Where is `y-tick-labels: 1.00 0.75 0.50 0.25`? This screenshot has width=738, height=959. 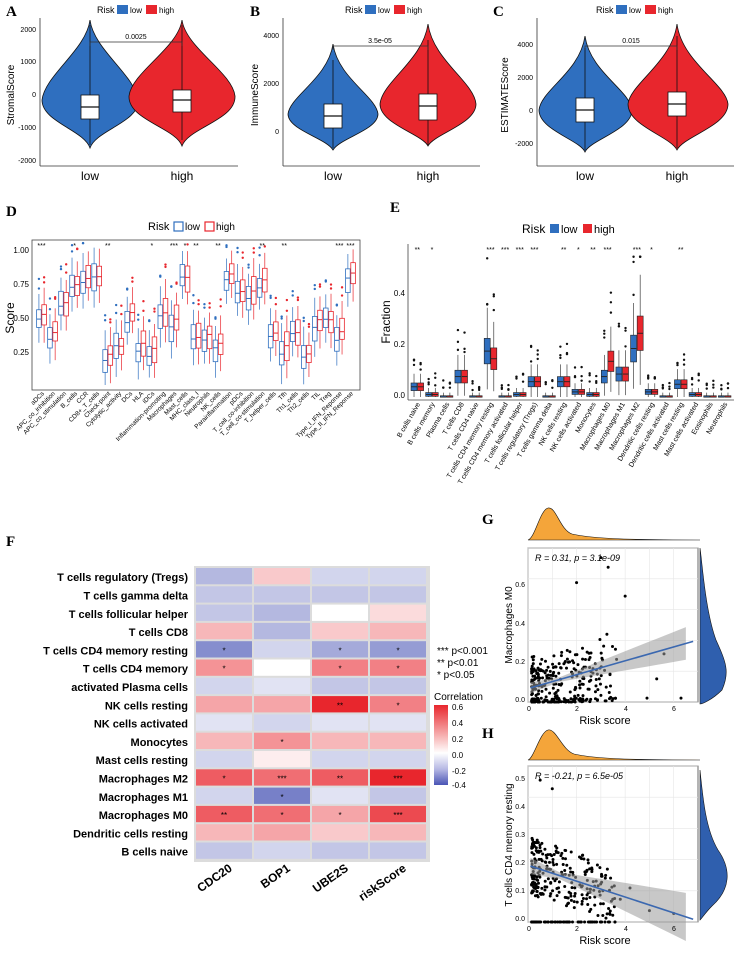 y-tick-labels: 1.00 0.75 0.50 0.25 is located at coordinates (21, 301).